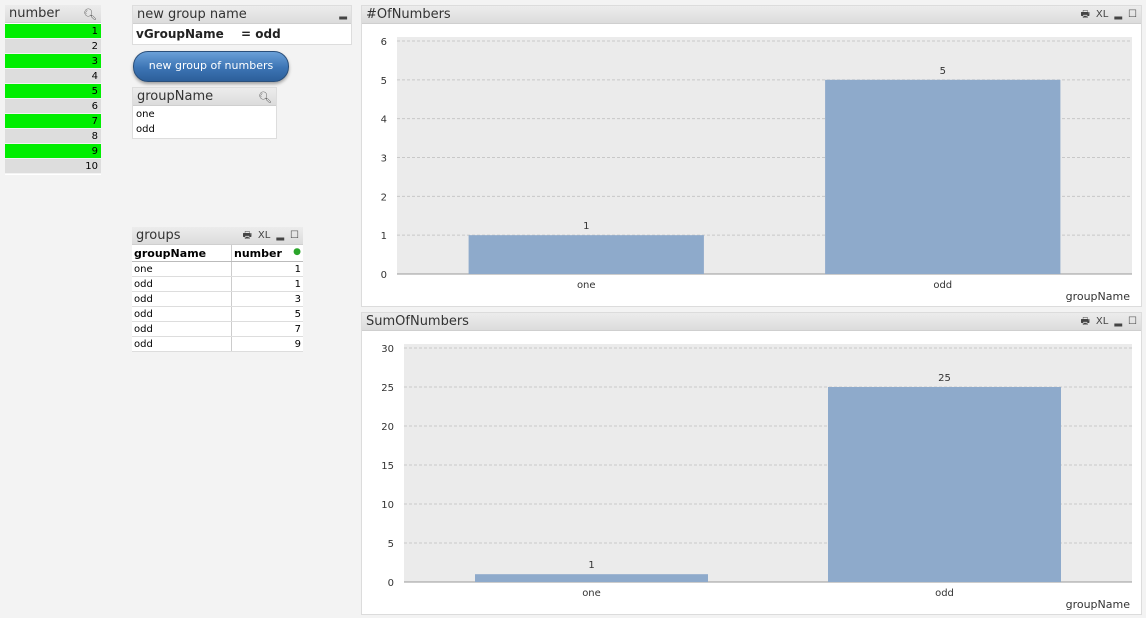 The height and width of the screenshot is (618, 1146). Describe the element at coordinates (384, 236) in the screenshot. I see `y-tick-label: 1` at that location.